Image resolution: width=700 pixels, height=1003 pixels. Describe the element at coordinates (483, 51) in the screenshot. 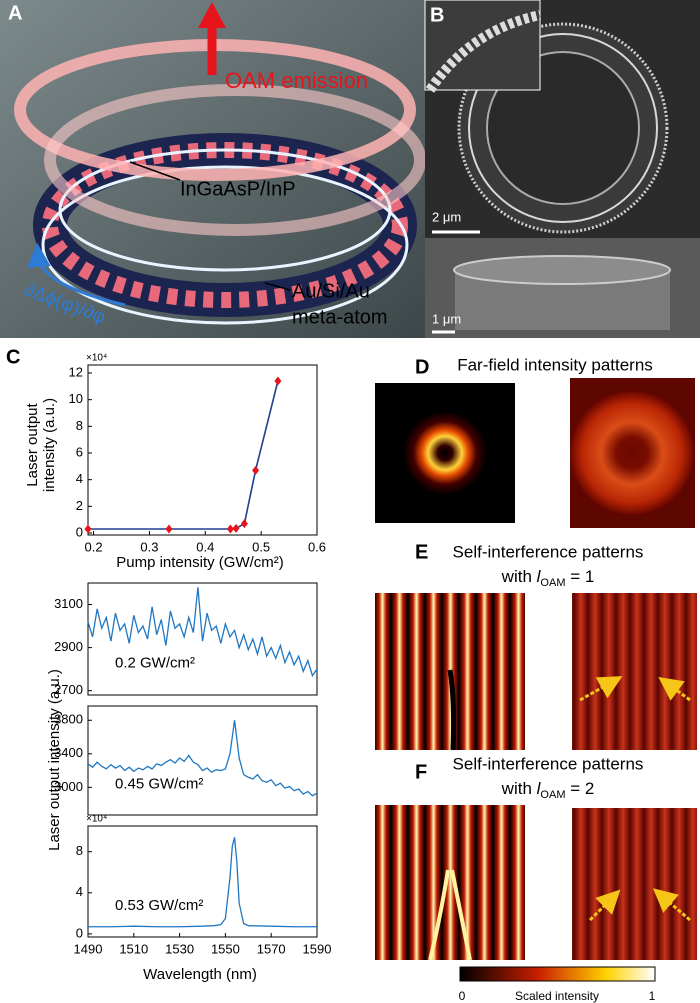

I see `sem-inset-arc` at that location.